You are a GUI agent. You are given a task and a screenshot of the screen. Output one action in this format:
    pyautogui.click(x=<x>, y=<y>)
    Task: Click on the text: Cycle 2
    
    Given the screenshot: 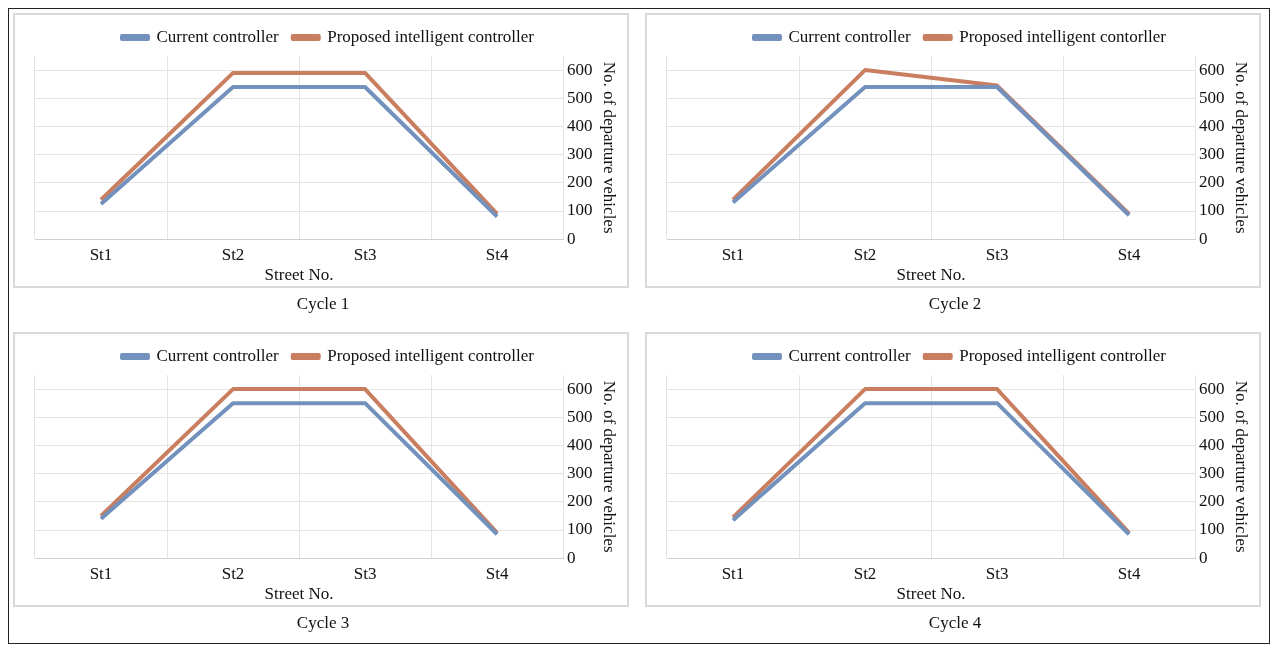 What is the action you would take?
    pyautogui.click(x=955, y=304)
    